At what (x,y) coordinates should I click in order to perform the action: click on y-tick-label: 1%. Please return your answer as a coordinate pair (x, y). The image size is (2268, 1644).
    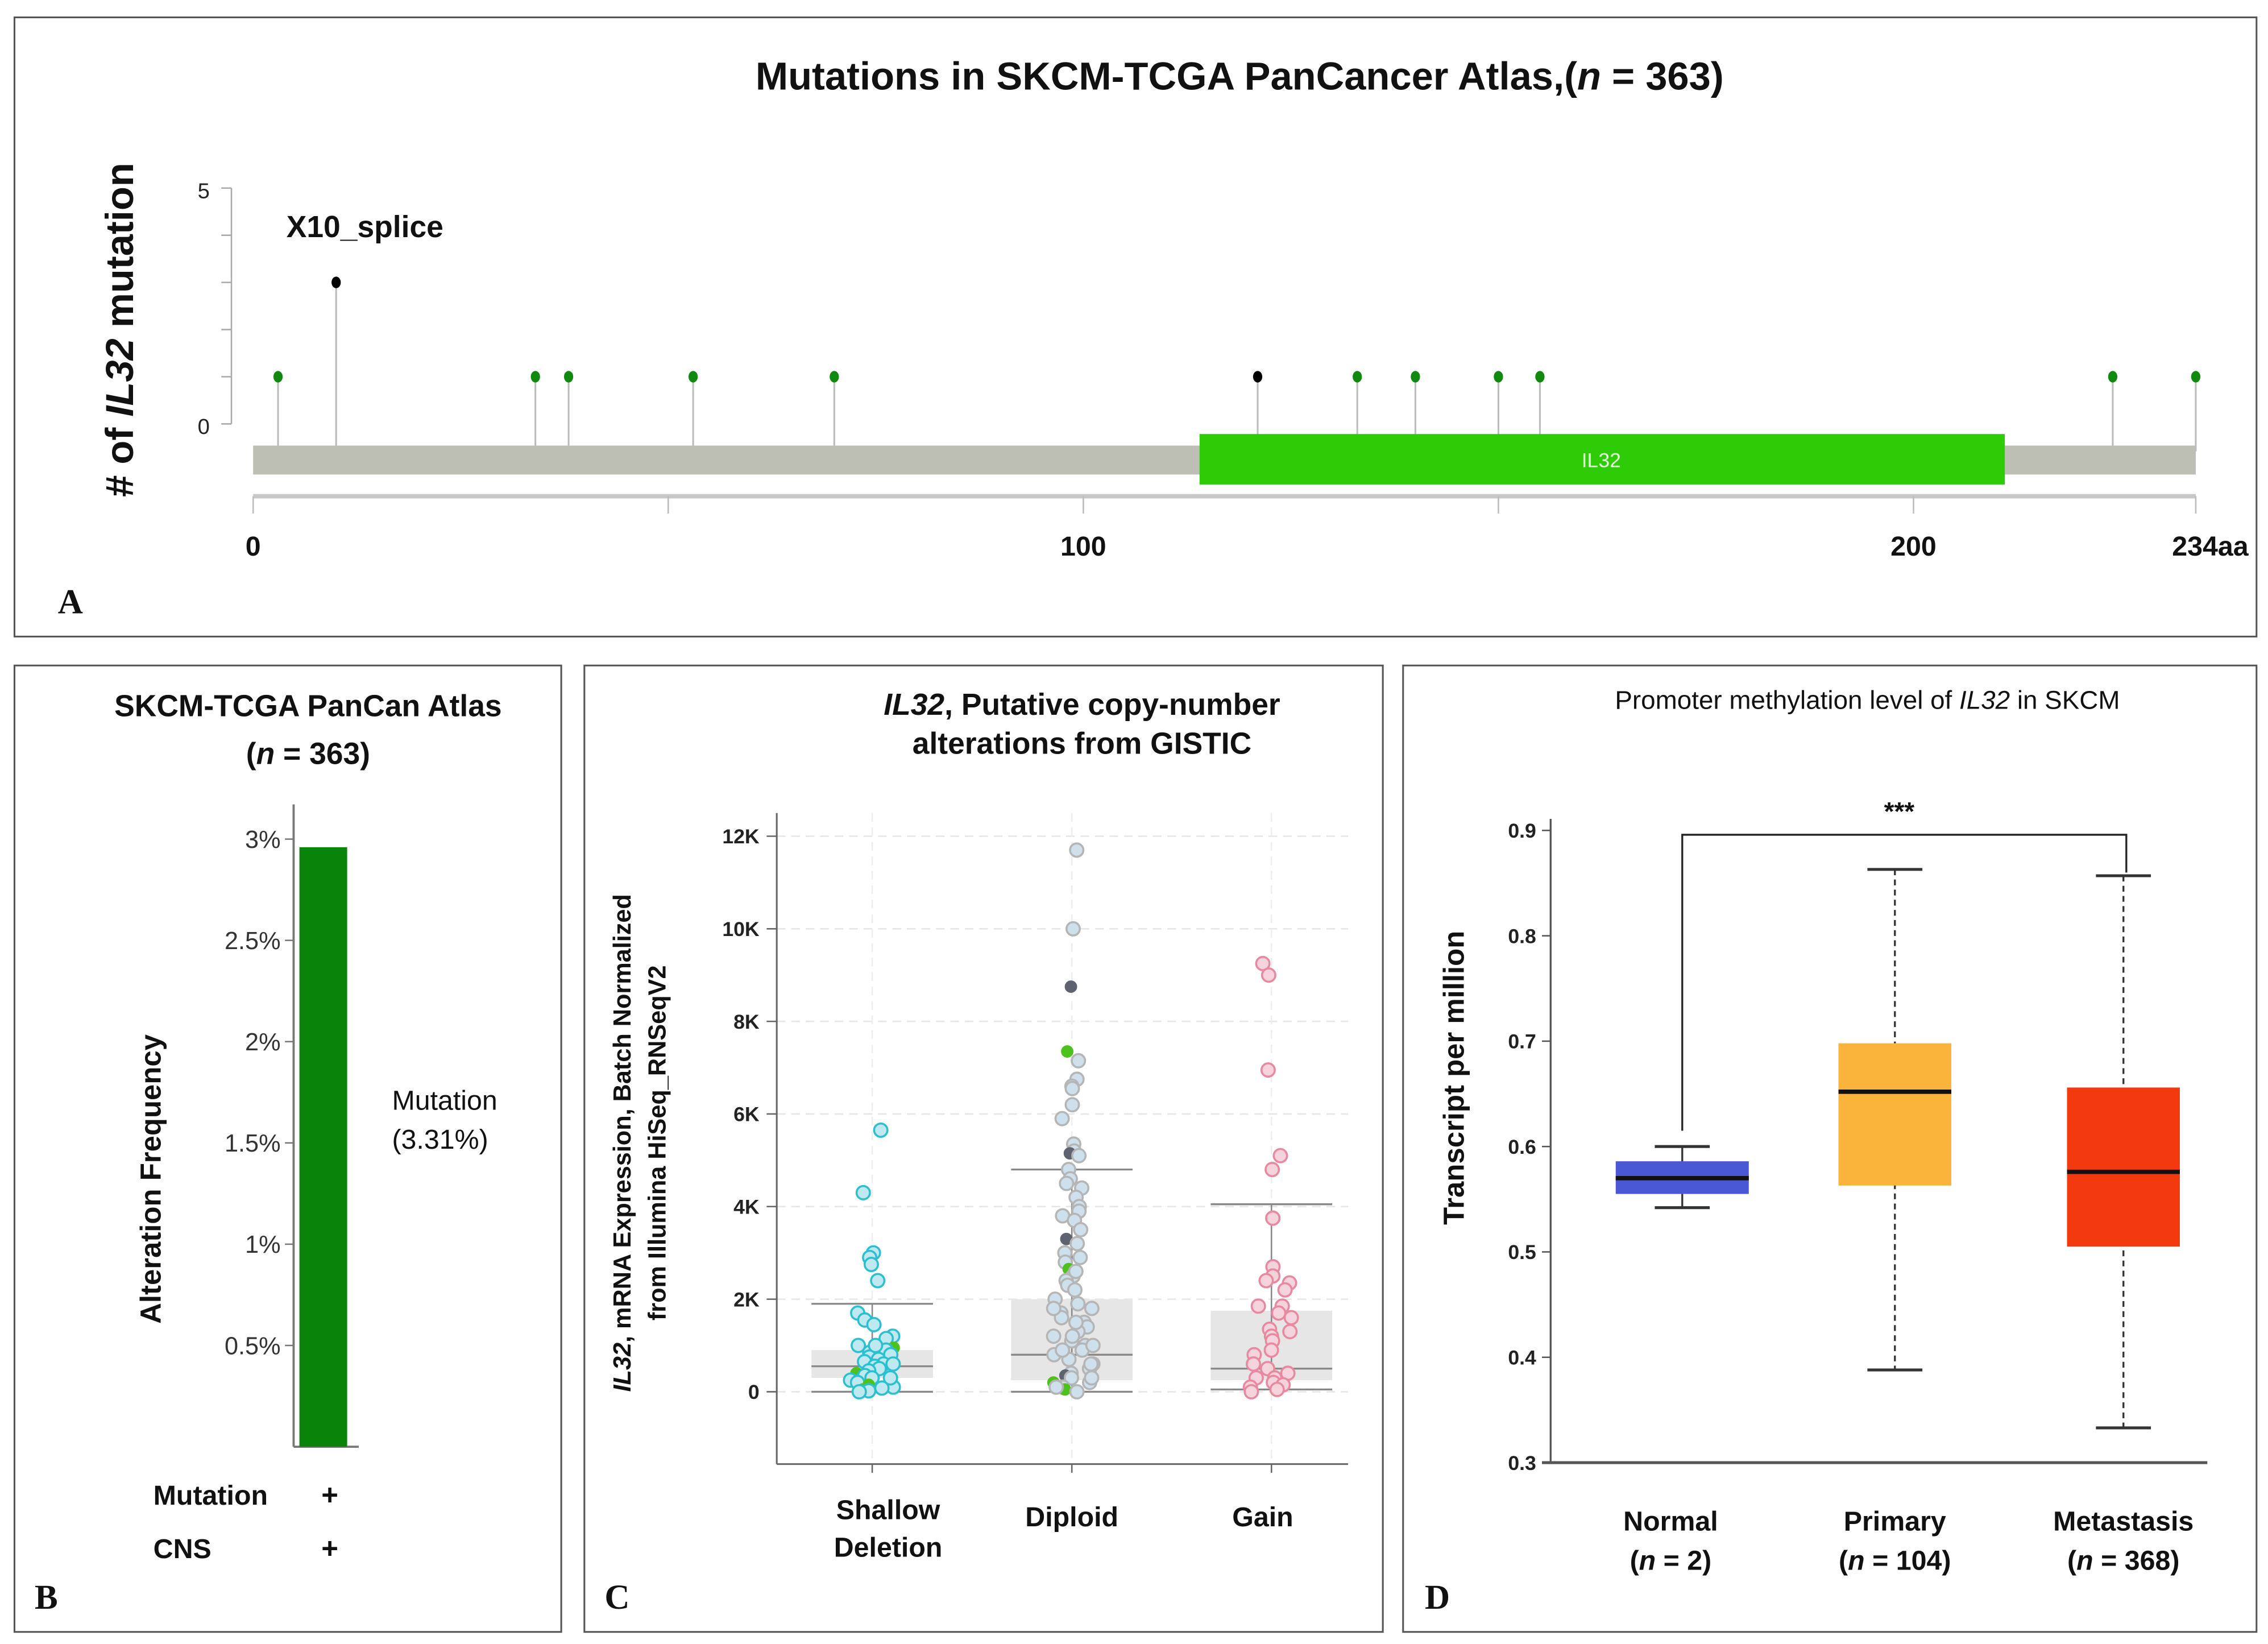
    Looking at the image, I should click on (263, 1244).